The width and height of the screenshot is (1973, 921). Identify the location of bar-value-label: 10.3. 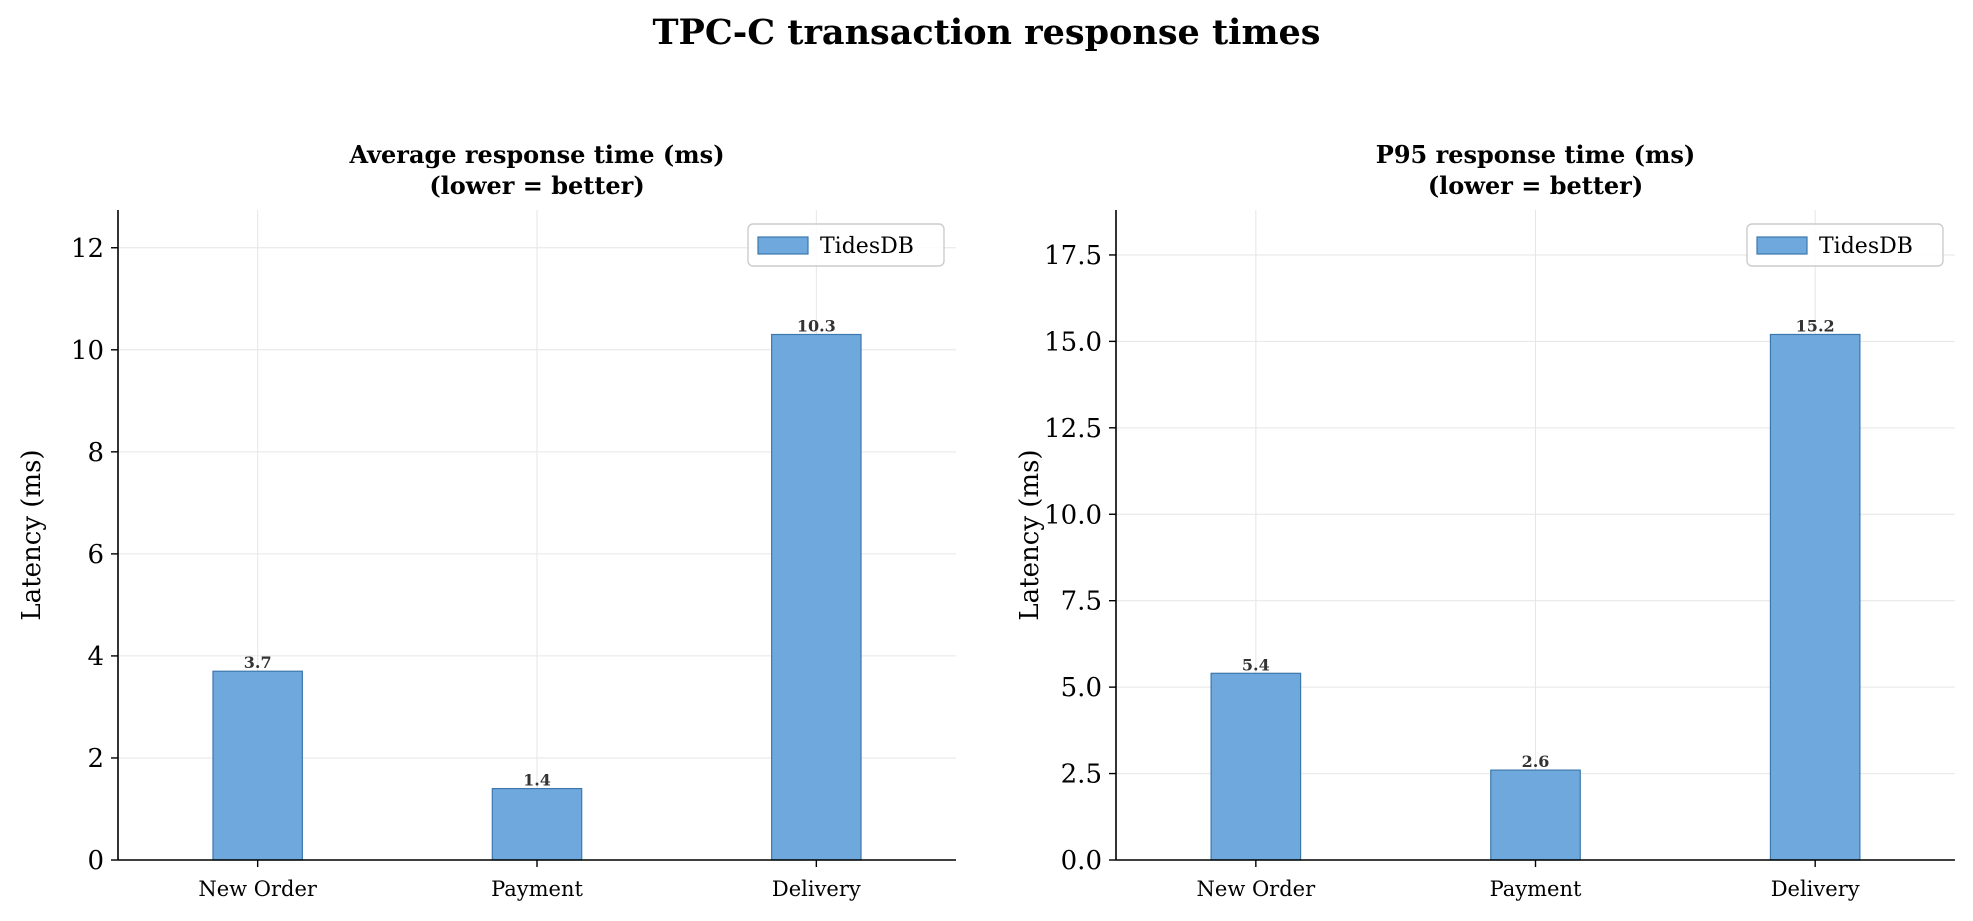
(816, 325).